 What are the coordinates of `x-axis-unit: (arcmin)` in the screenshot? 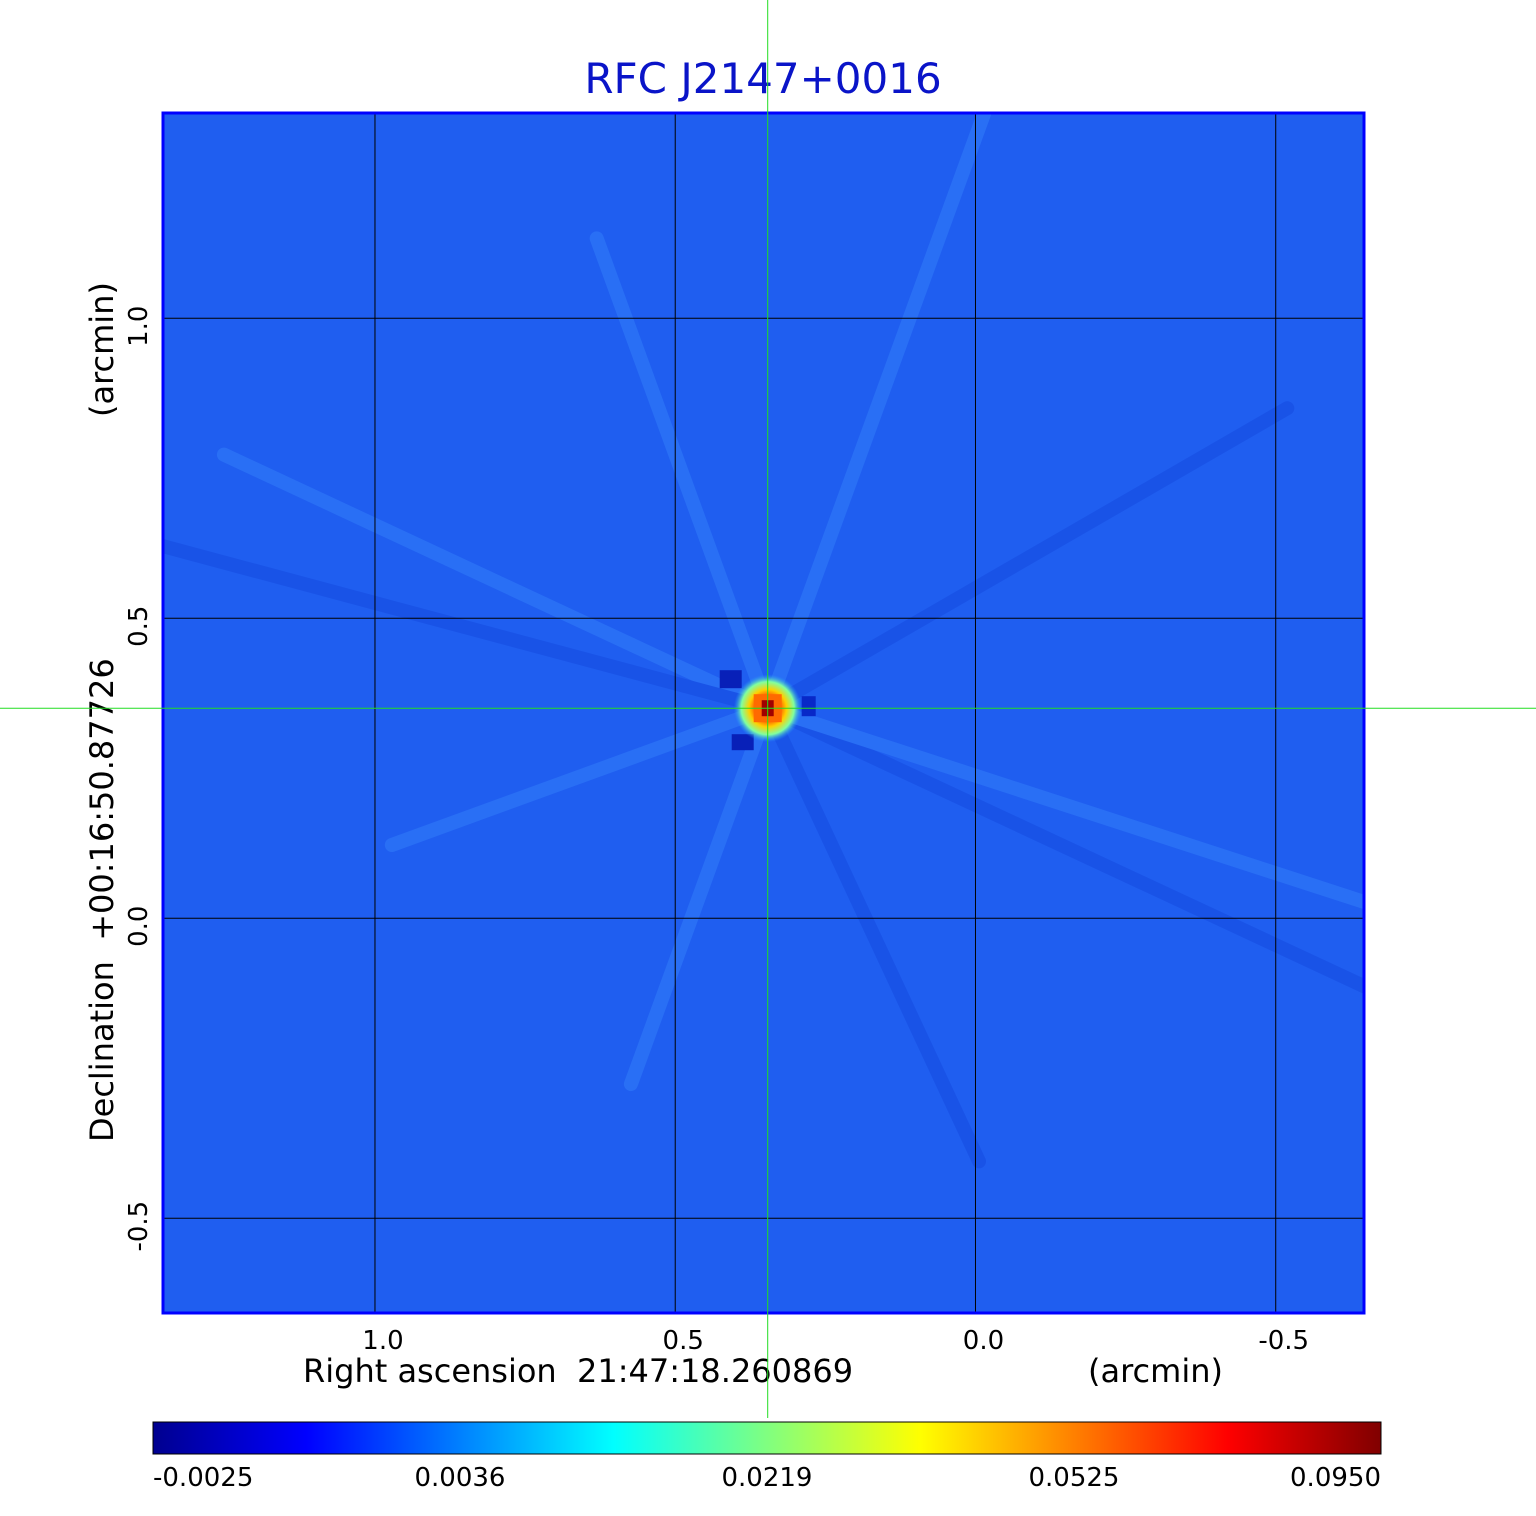 It's located at (1155, 1371).